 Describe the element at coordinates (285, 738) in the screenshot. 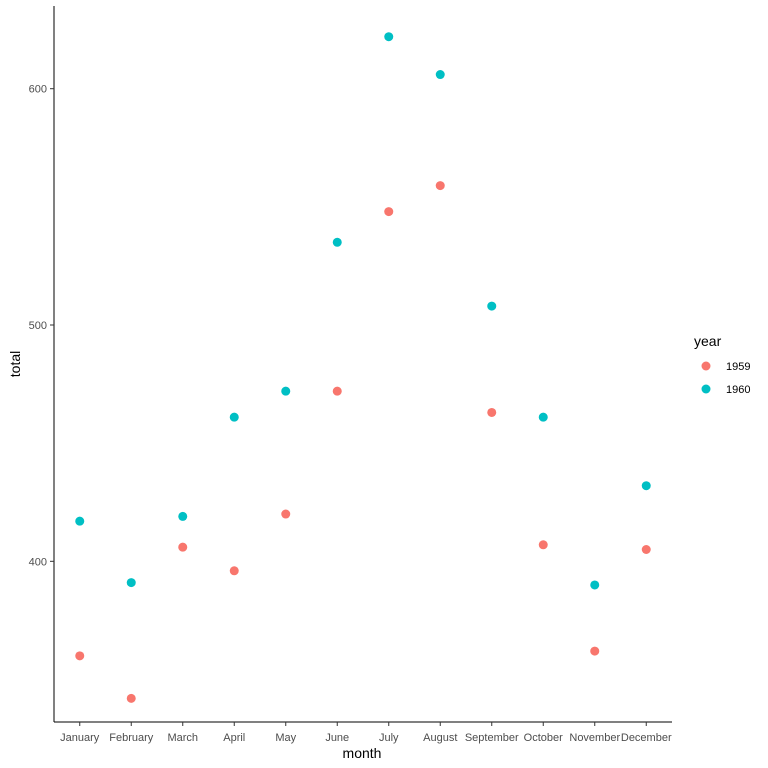

I see `x-tick-label: May` at that location.